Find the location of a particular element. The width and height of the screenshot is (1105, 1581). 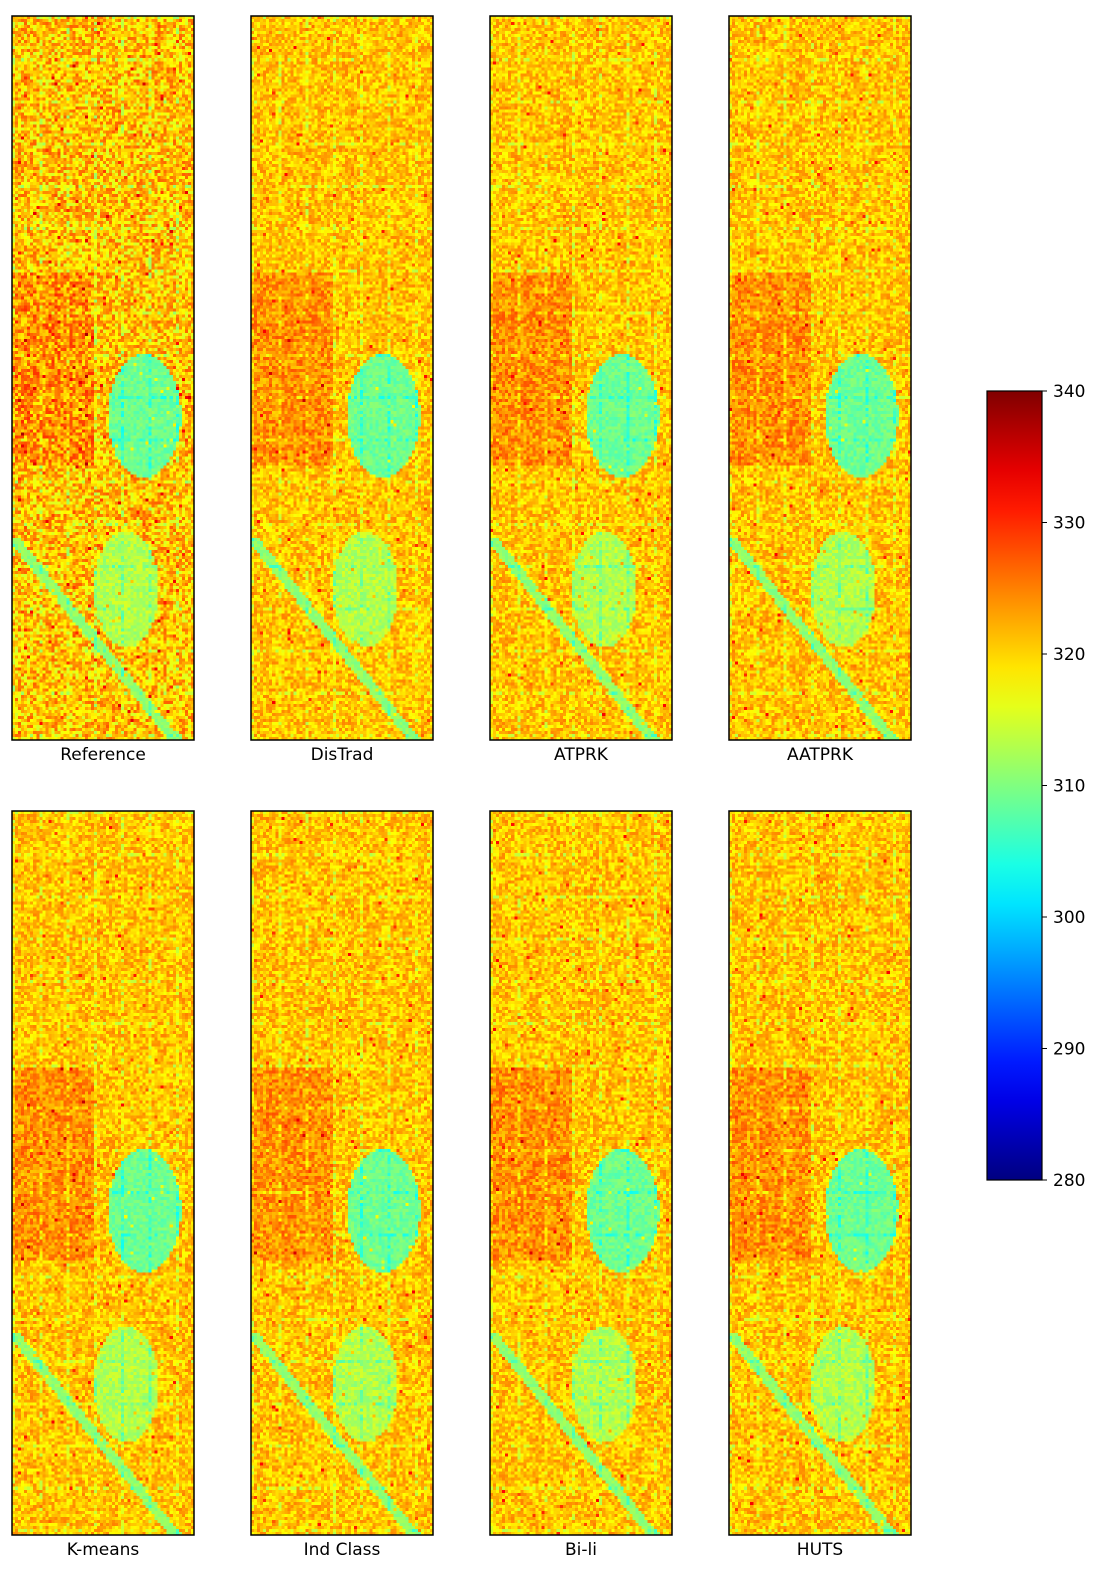

heatmap-panel: DisTrad is located at coordinates (342, 390).